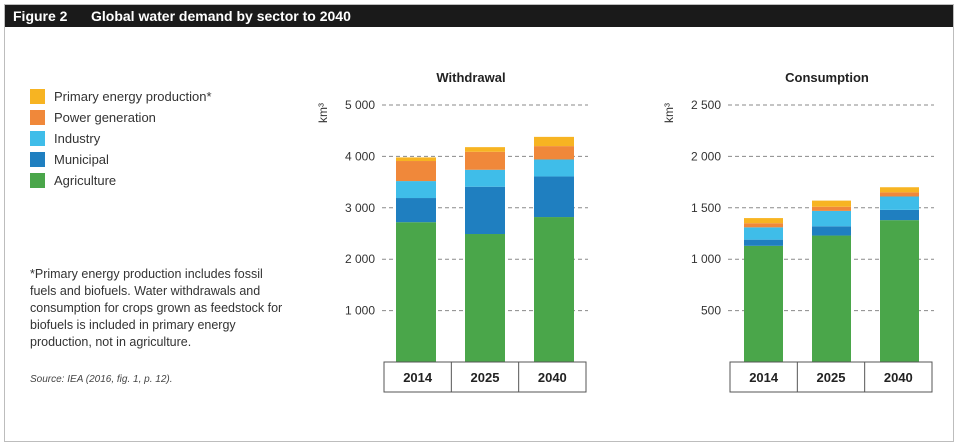  I want to click on chart-title: Consumption, so click(827, 77).